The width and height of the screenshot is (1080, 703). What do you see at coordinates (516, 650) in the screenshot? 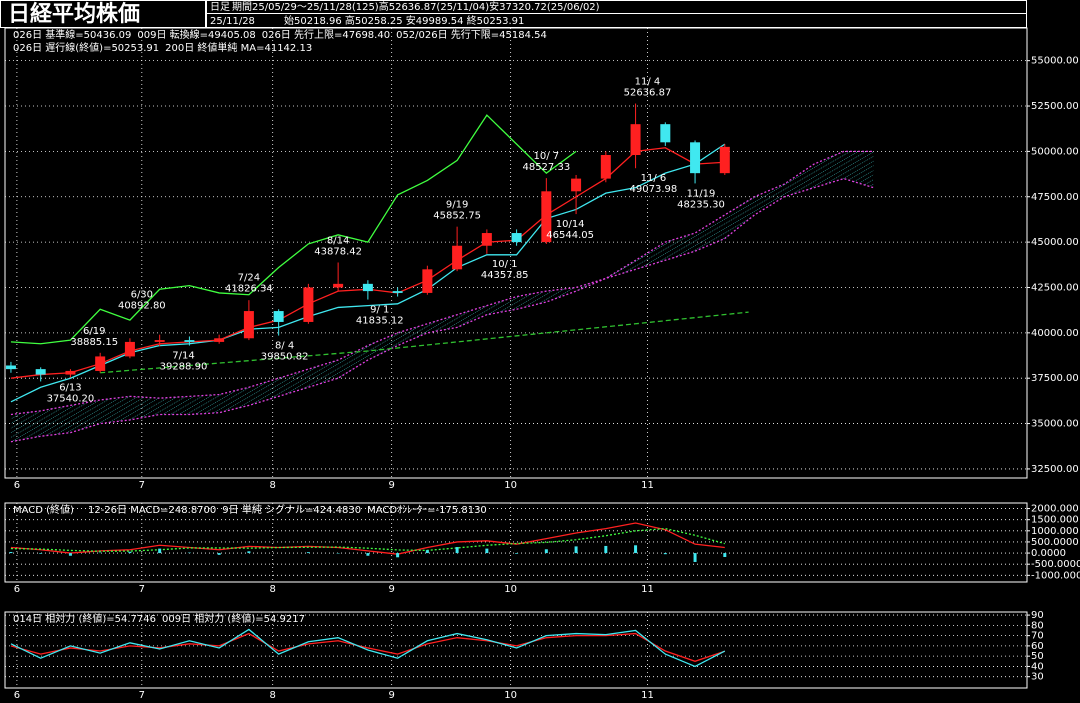
I see `plot-frame` at bounding box center [516, 650].